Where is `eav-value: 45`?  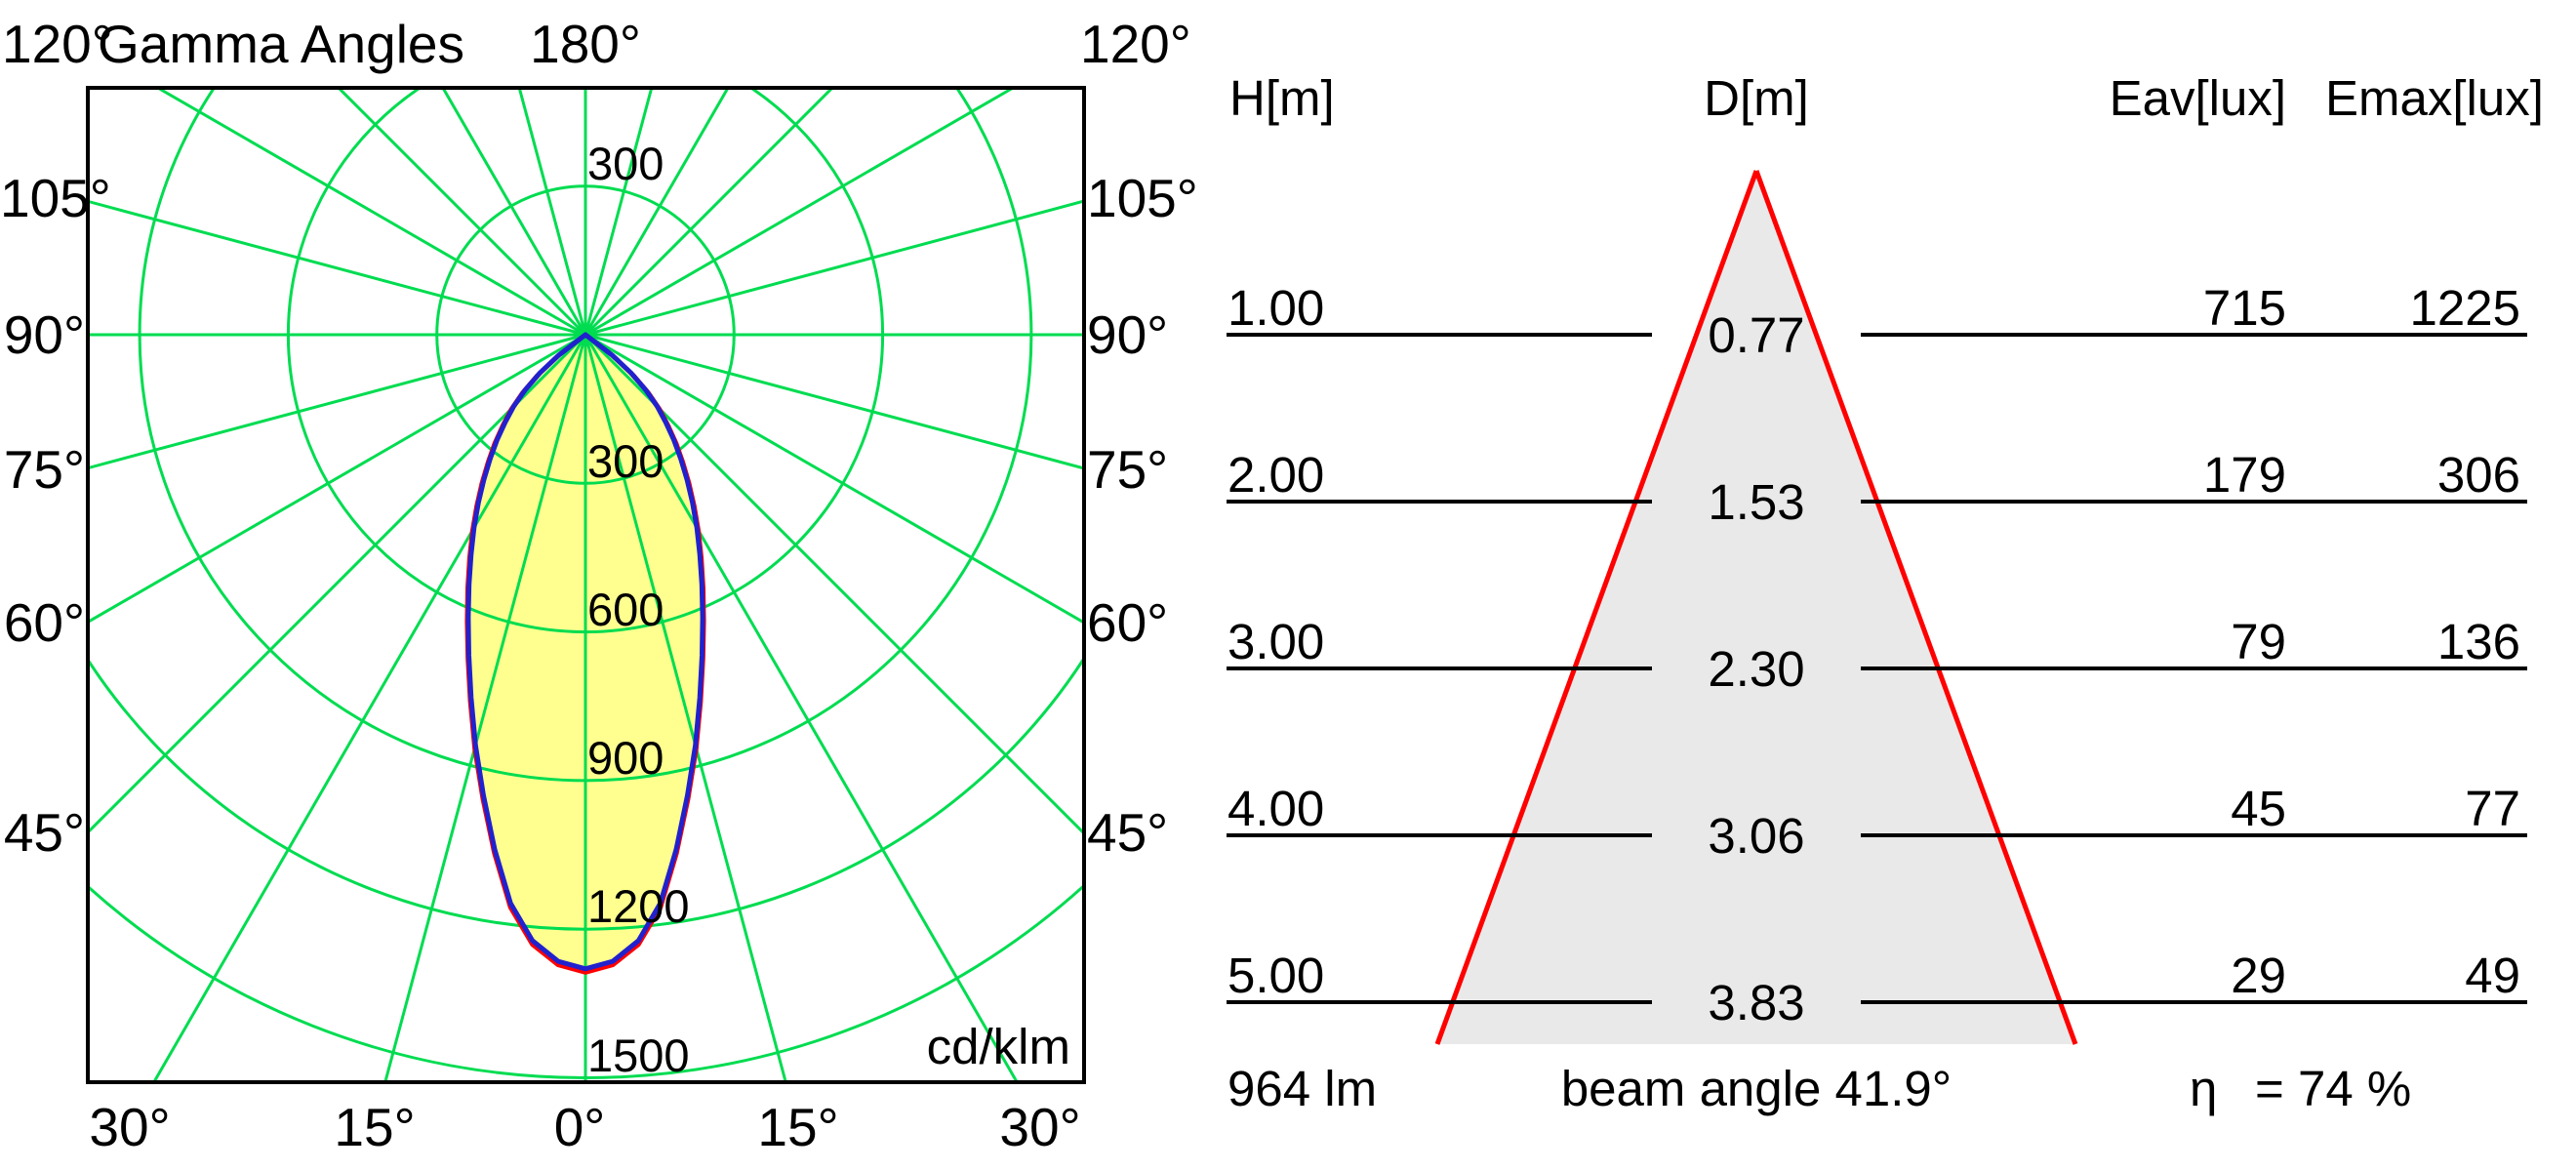 eav-value: 45 is located at coordinates (2258, 808).